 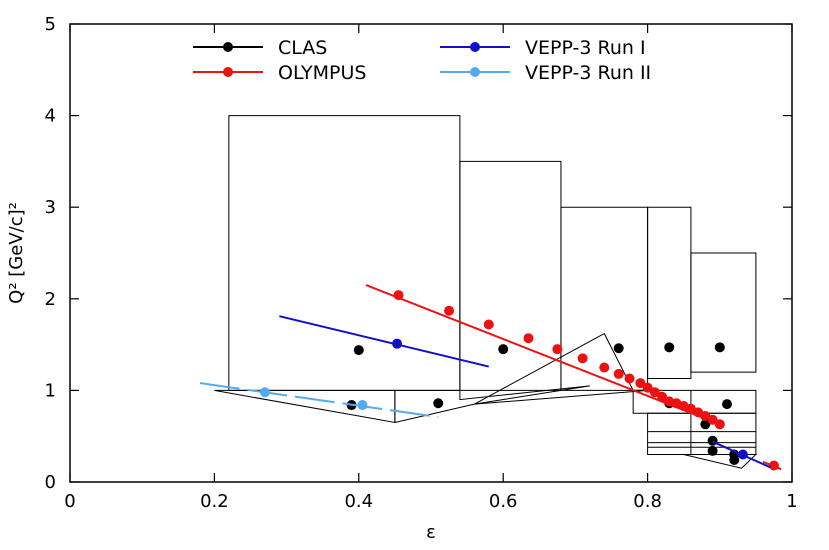 What do you see at coordinates (50, 207) in the screenshot?
I see `y-tick-label: 3` at bounding box center [50, 207].